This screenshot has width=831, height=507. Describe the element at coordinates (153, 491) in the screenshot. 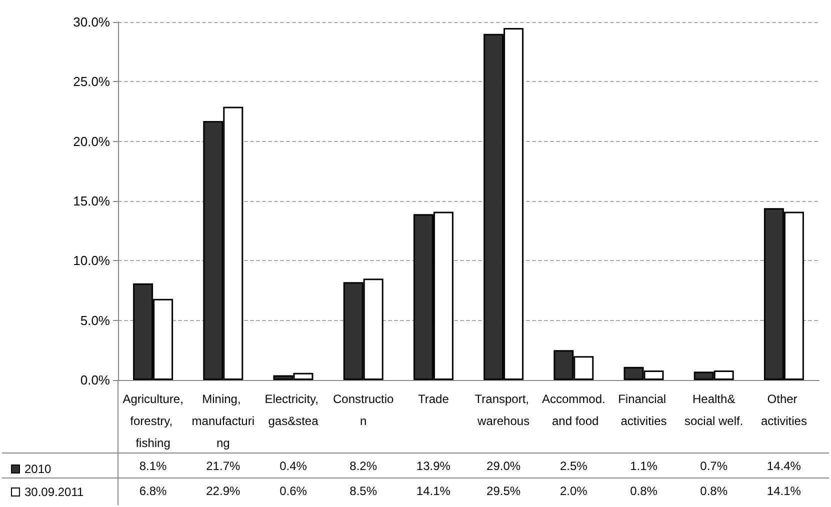

I see `data-label: 6.8%` at that location.